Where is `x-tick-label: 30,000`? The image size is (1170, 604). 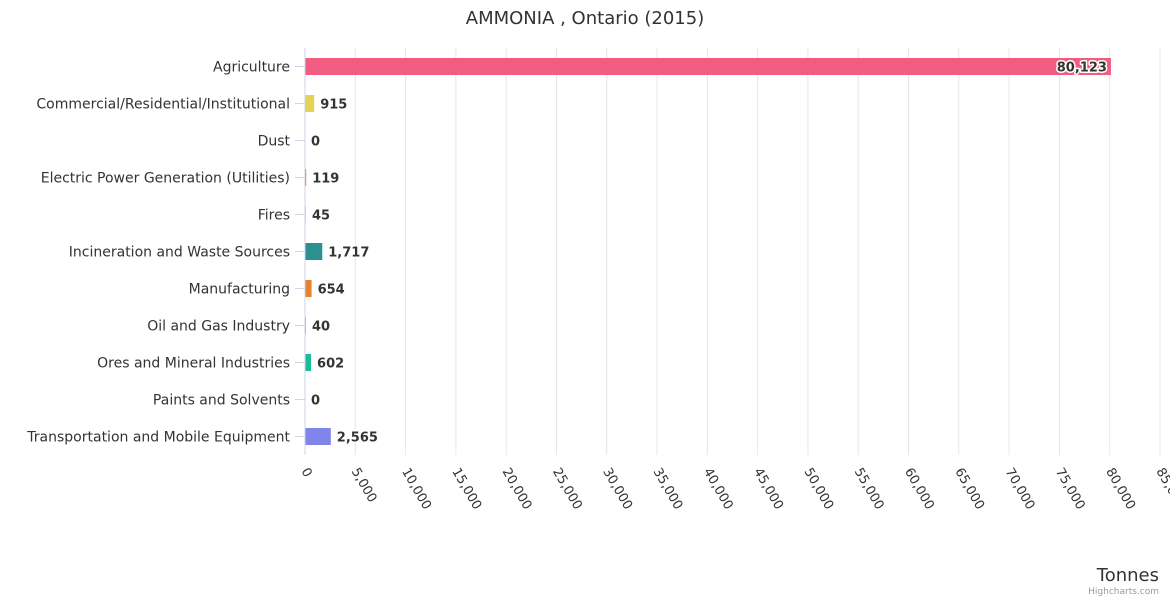 x-tick-label: 30,000 is located at coordinates (617, 489).